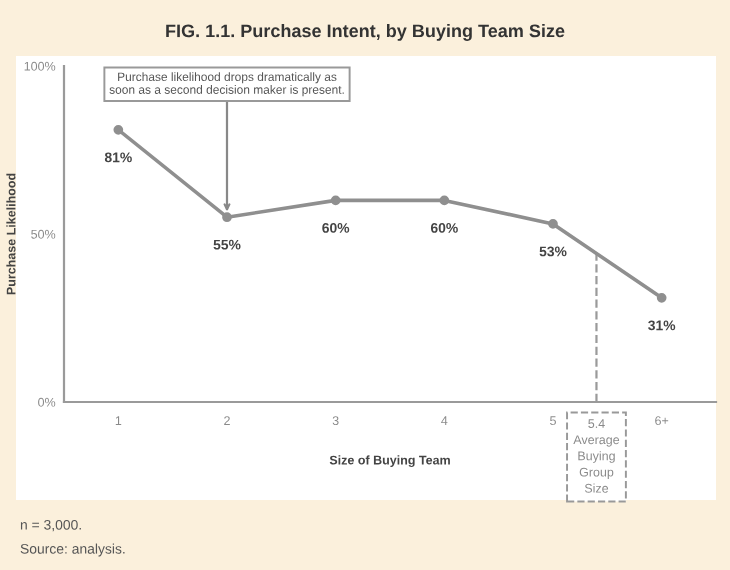  What do you see at coordinates (365, 32) in the screenshot?
I see `chart-title: FIG. 1.1. Purchase Intent, by Buying Team Size` at bounding box center [365, 32].